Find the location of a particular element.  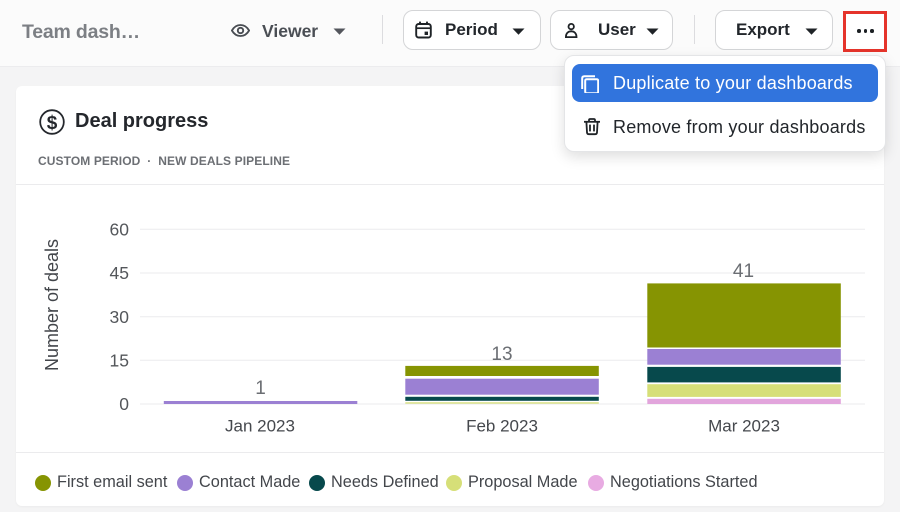

svg-text: Jan 2023 is located at coordinates (260, 426).